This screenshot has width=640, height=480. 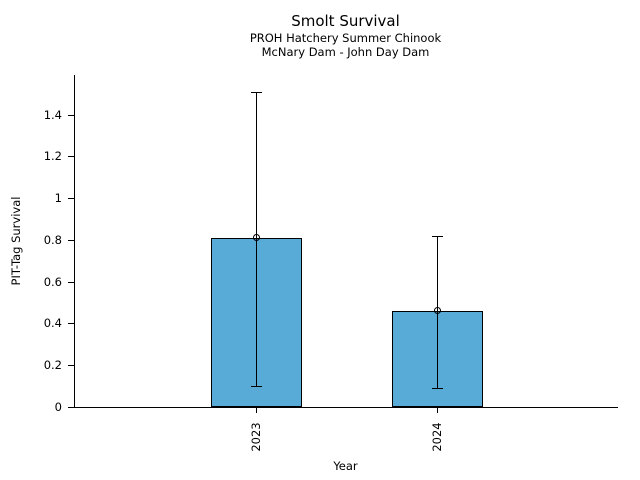 What do you see at coordinates (256, 387) in the screenshot?
I see `error-cap-bottom-2023` at bounding box center [256, 387].